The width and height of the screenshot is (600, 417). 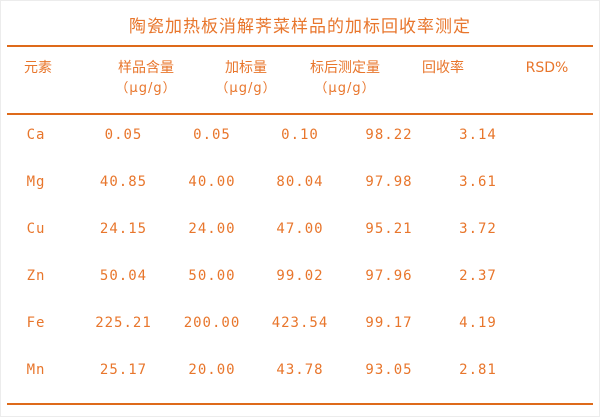 I want to click on value-cell: 80.04, so click(x=300, y=181).